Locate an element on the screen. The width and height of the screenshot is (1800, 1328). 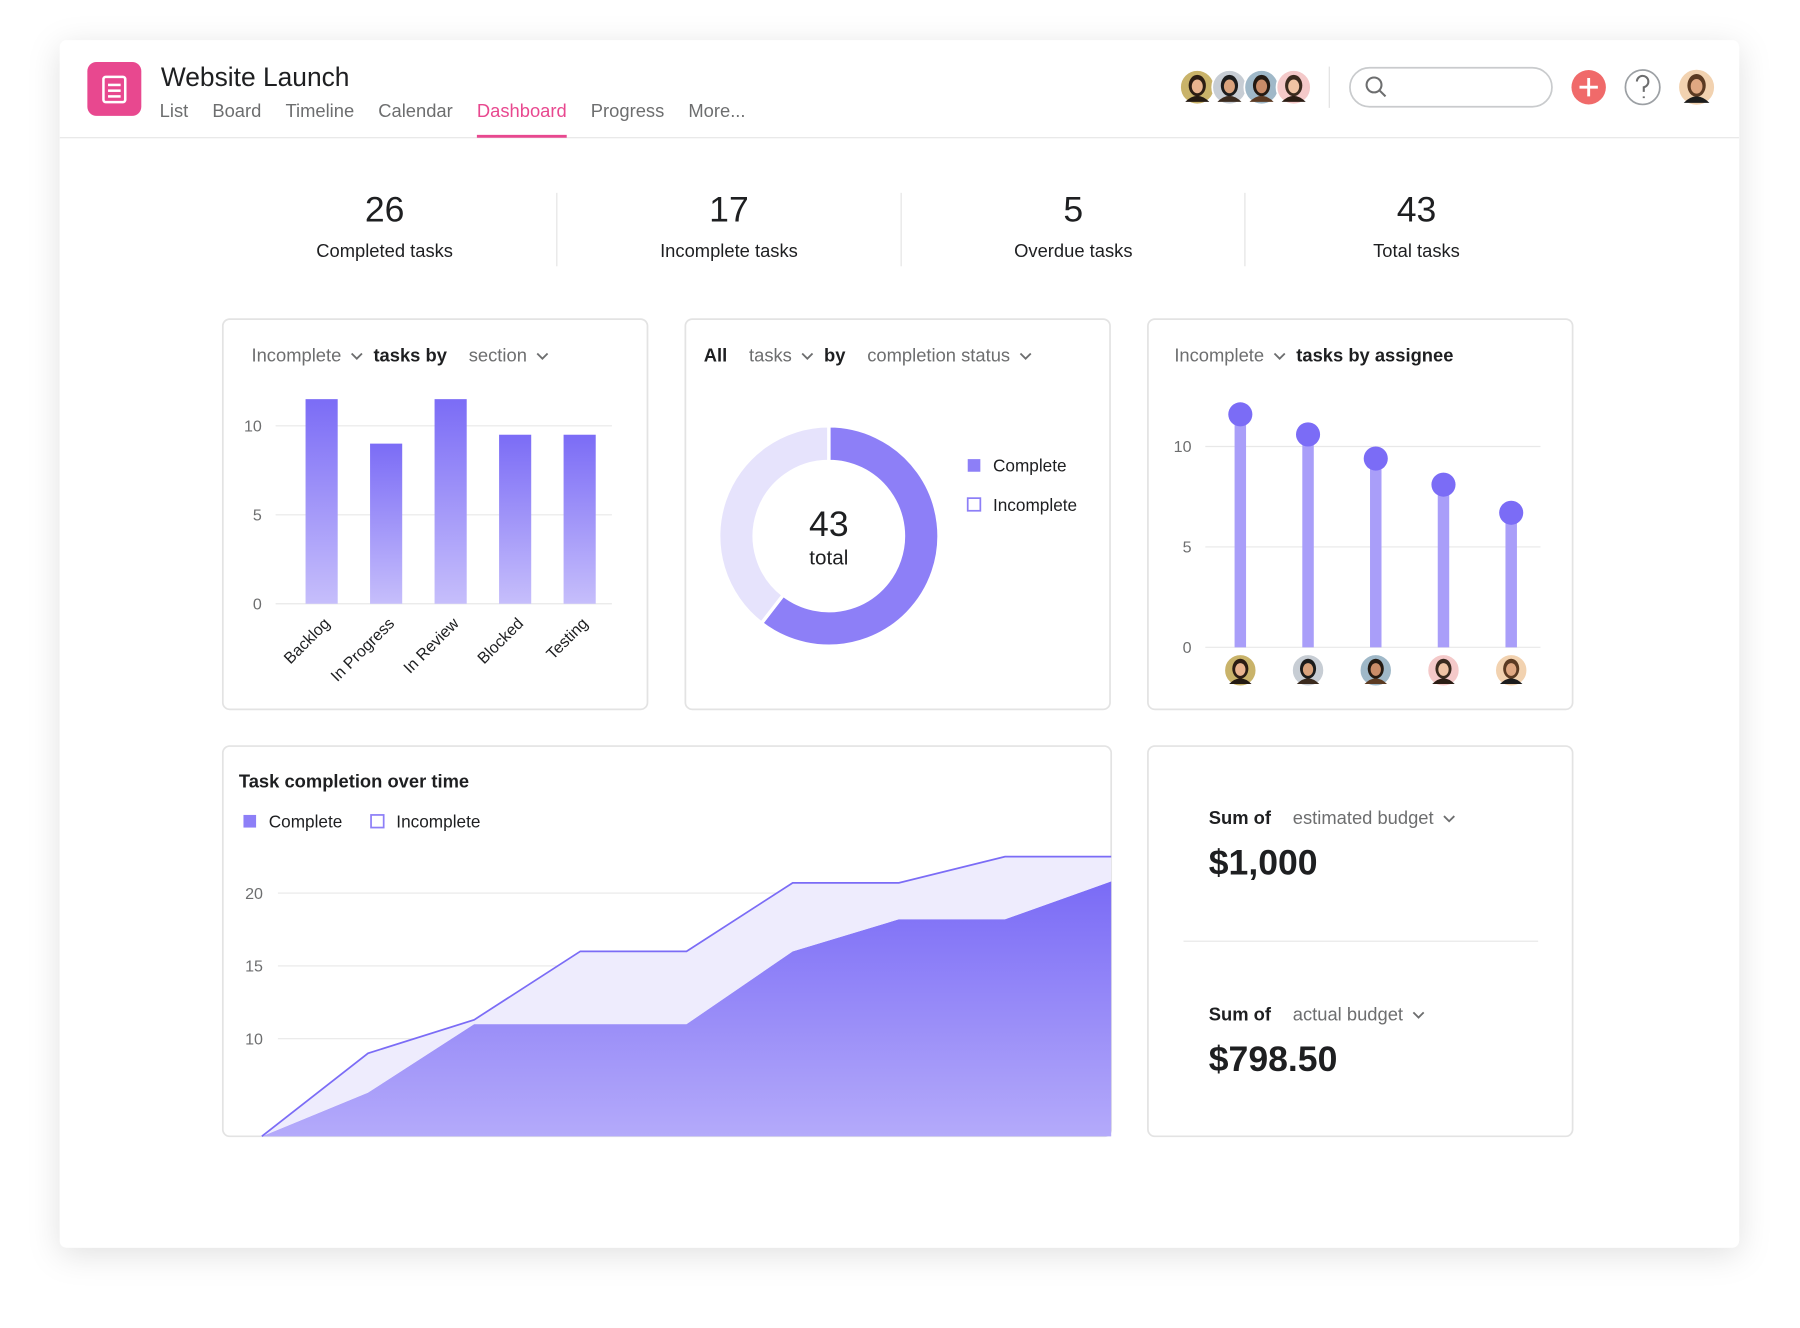
tab: List is located at coordinates (174, 110).